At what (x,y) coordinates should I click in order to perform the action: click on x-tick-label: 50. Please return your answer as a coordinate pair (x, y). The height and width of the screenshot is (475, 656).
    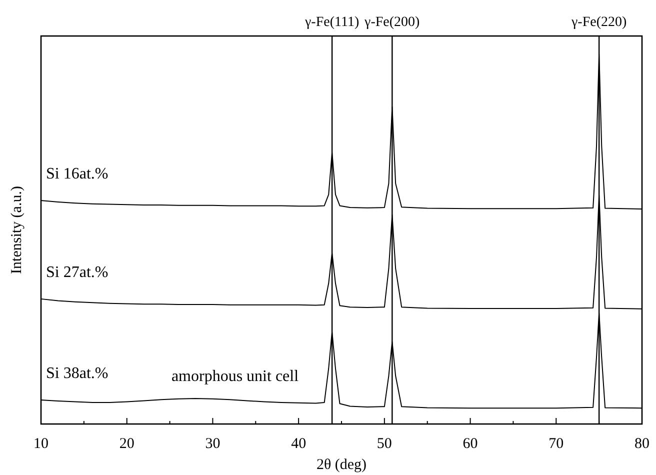
    Looking at the image, I should click on (384, 444).